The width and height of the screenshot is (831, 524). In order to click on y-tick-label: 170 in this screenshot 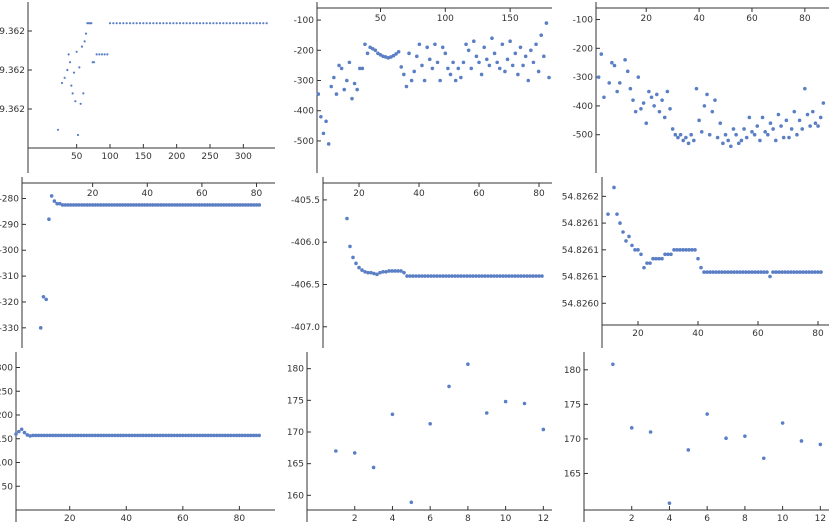, I will do `click(295, 433)`.